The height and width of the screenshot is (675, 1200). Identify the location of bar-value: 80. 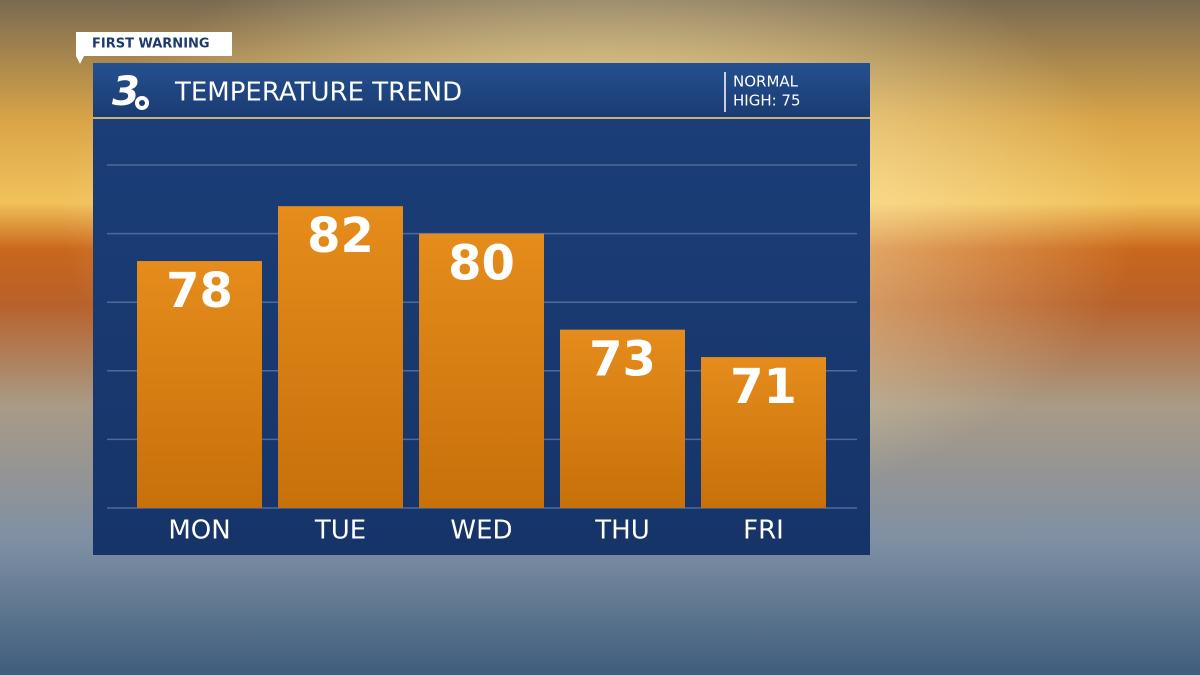
(481, 264).